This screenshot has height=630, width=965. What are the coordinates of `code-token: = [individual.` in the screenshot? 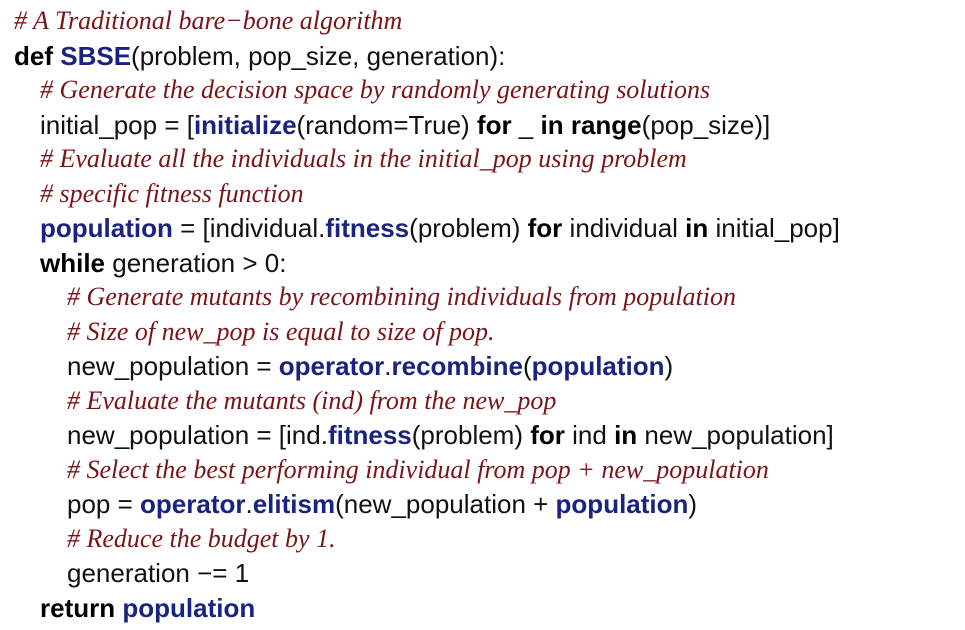 It's located at (249, 228).